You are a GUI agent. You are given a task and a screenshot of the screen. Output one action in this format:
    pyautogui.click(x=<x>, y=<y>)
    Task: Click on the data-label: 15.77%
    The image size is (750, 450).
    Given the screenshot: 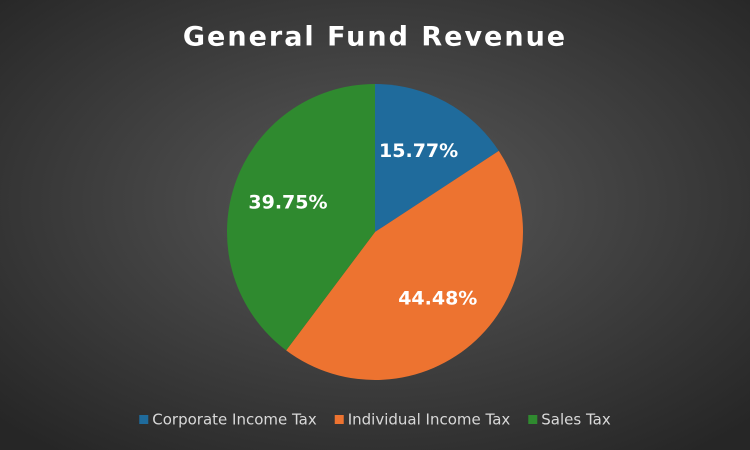 What is the action you would take?
    pyautogui.click(x=418, y=151)
    